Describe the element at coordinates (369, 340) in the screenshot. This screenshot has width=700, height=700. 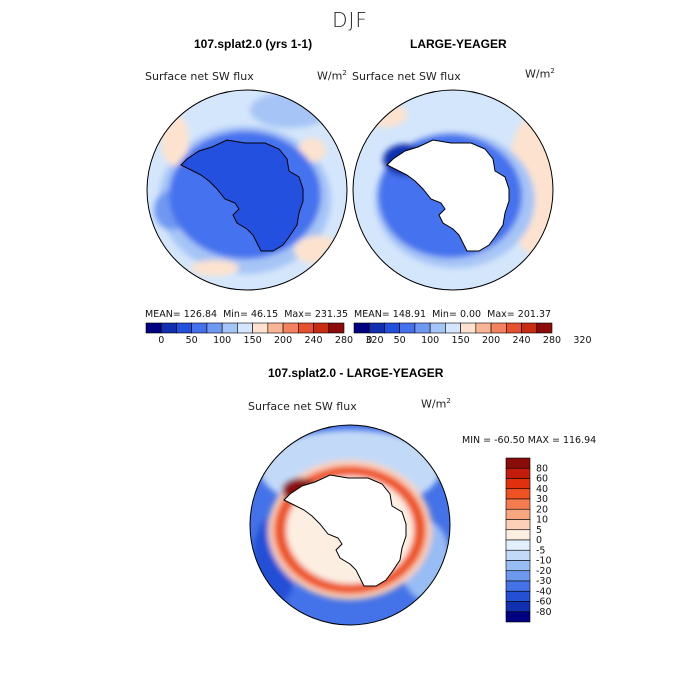
I see `colorbar-panel-2-tick-label: 0` at that location.